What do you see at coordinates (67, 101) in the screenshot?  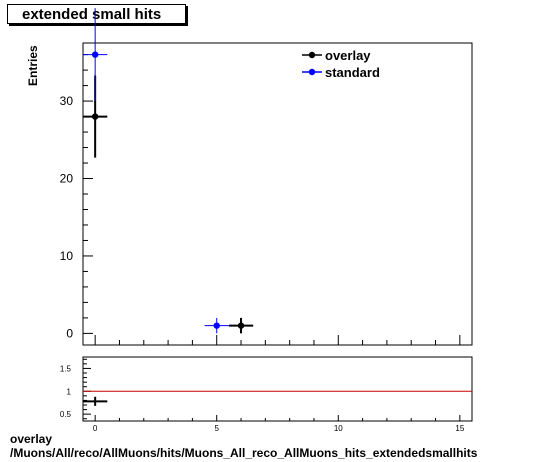 I see `y-tick-label: 30` at bounding box center [67, 101].